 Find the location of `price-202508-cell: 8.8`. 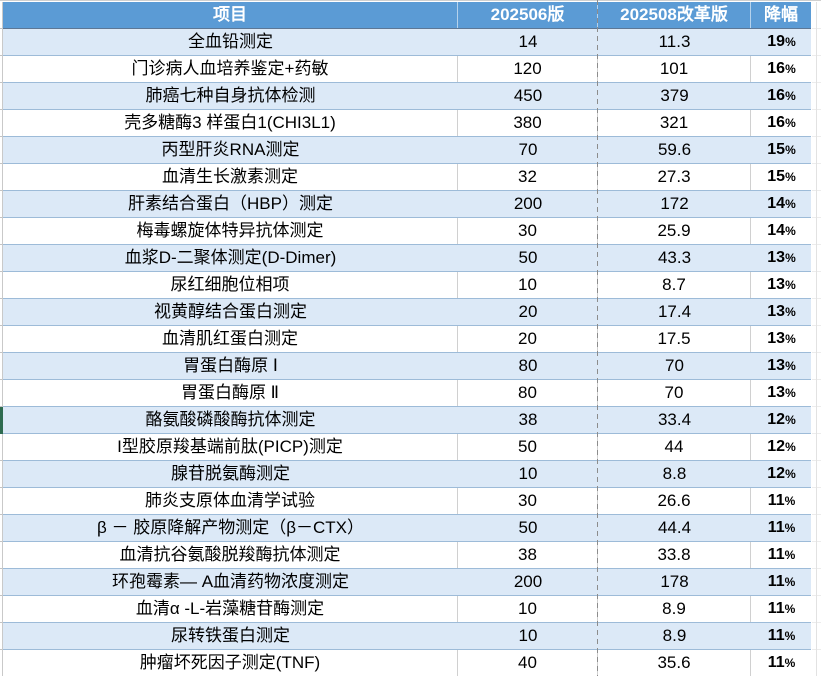

price-202508-cell: 8.8 is located at coordinates (674, 473).